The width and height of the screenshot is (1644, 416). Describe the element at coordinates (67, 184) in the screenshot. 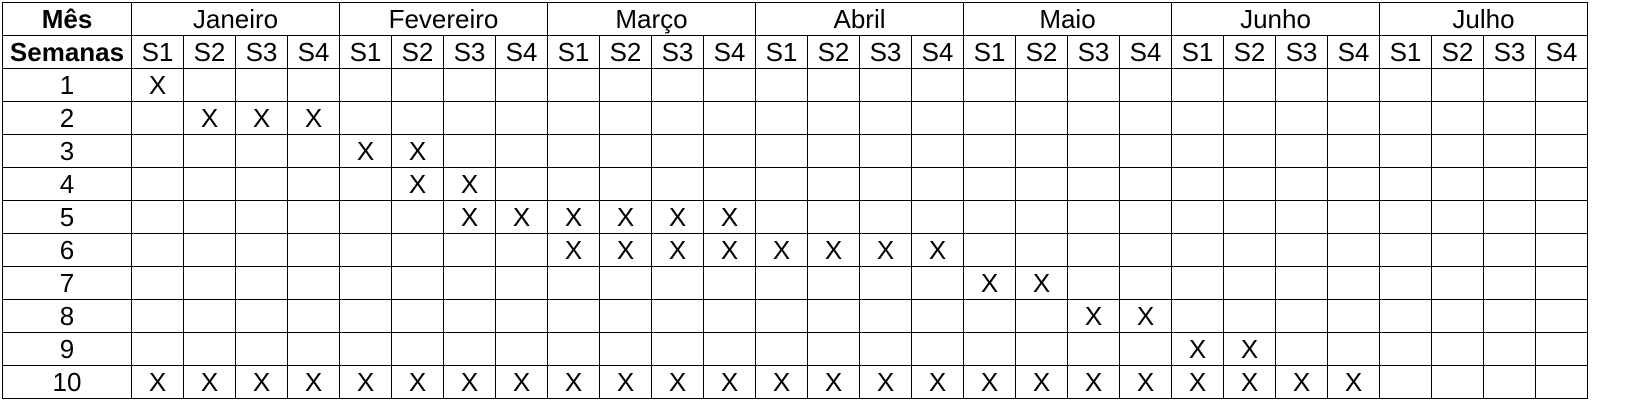

I see `row-label: 4` at that location.